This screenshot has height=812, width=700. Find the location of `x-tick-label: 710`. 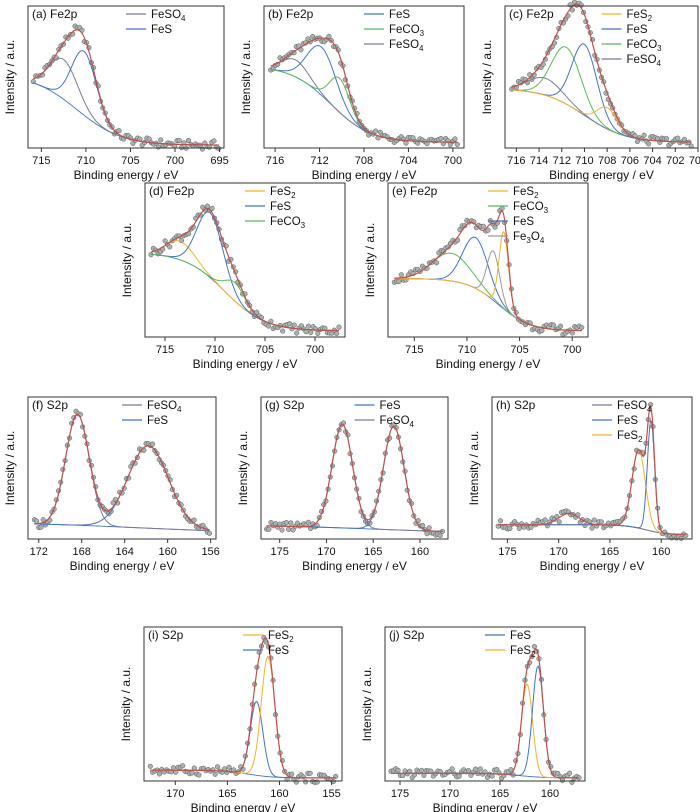

x-tick-label: 710 is located at coordinates (467, 350).